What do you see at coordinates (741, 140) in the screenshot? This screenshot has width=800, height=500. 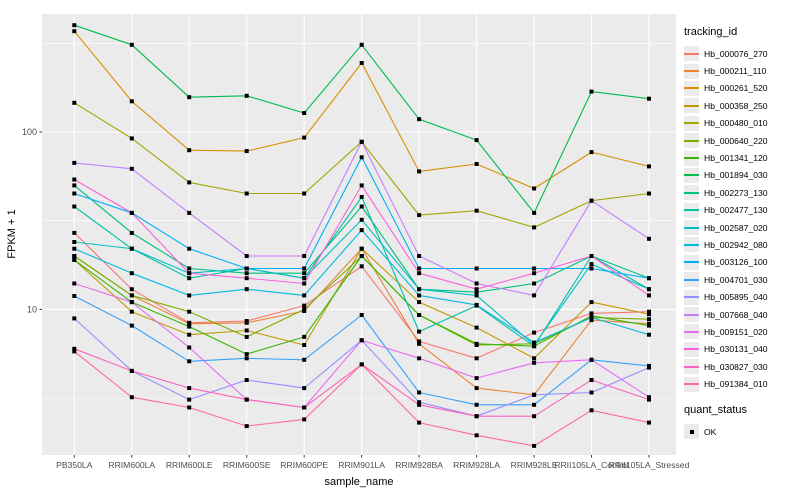 I see `legend-item-Hb_000640_220: Hb_000640_220` at bounding box center [741, 140].